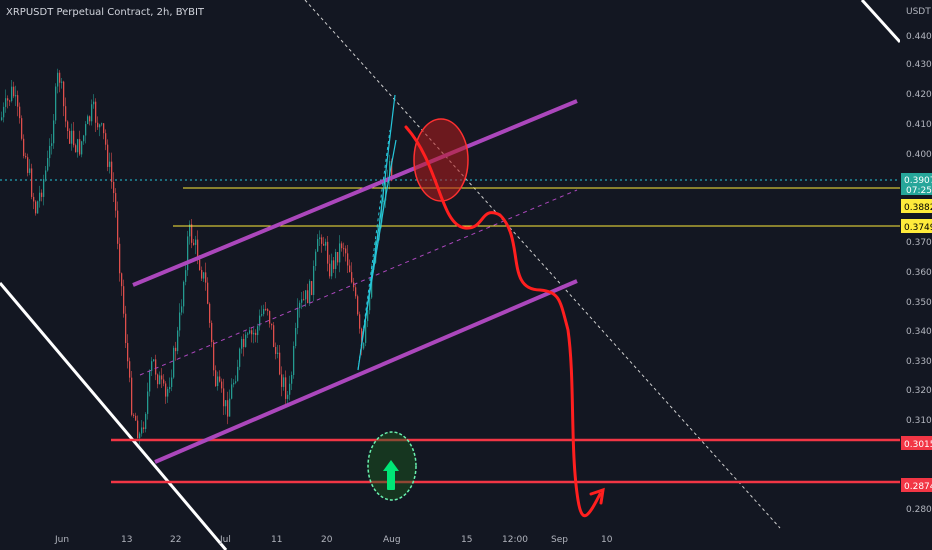  I want to click on x-tick: 10, so click(607, 540).